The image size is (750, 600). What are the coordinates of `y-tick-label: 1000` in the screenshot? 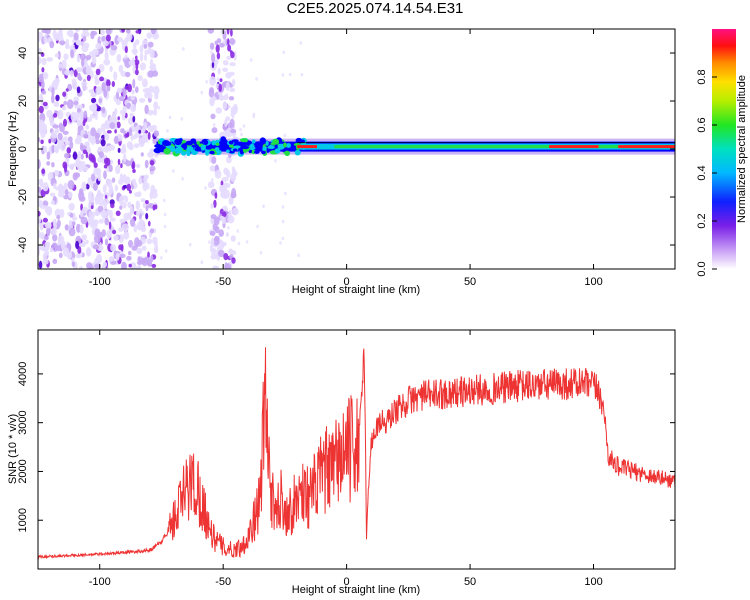 It's located at (23, 520).